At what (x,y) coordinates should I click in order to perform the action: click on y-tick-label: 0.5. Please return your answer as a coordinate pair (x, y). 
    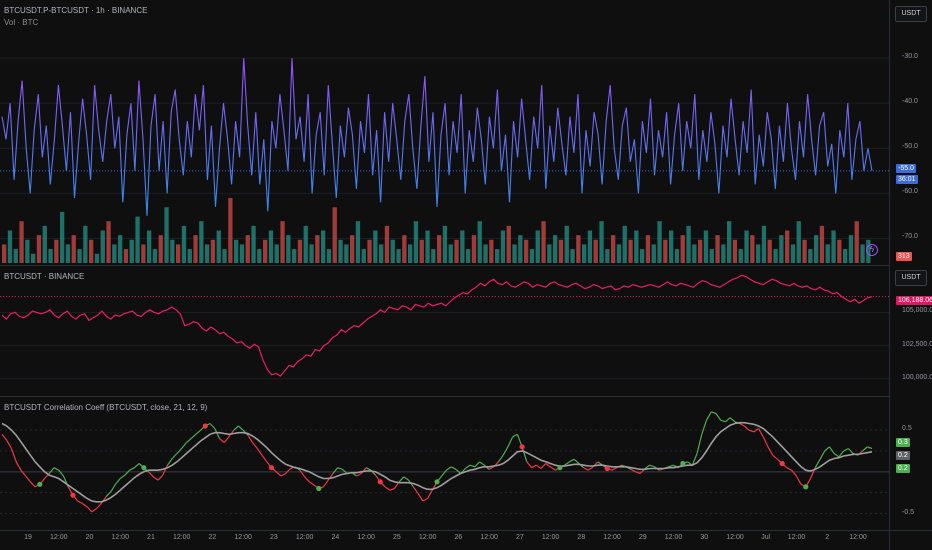
    Looking at the image, I should click on (907, 429).